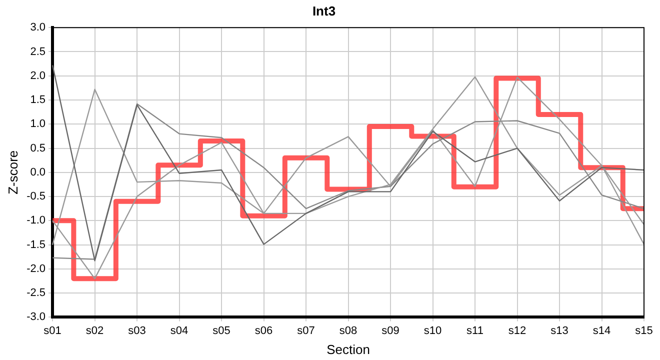  I want to click on y-tick-label: -1.5, so click(36, 244).